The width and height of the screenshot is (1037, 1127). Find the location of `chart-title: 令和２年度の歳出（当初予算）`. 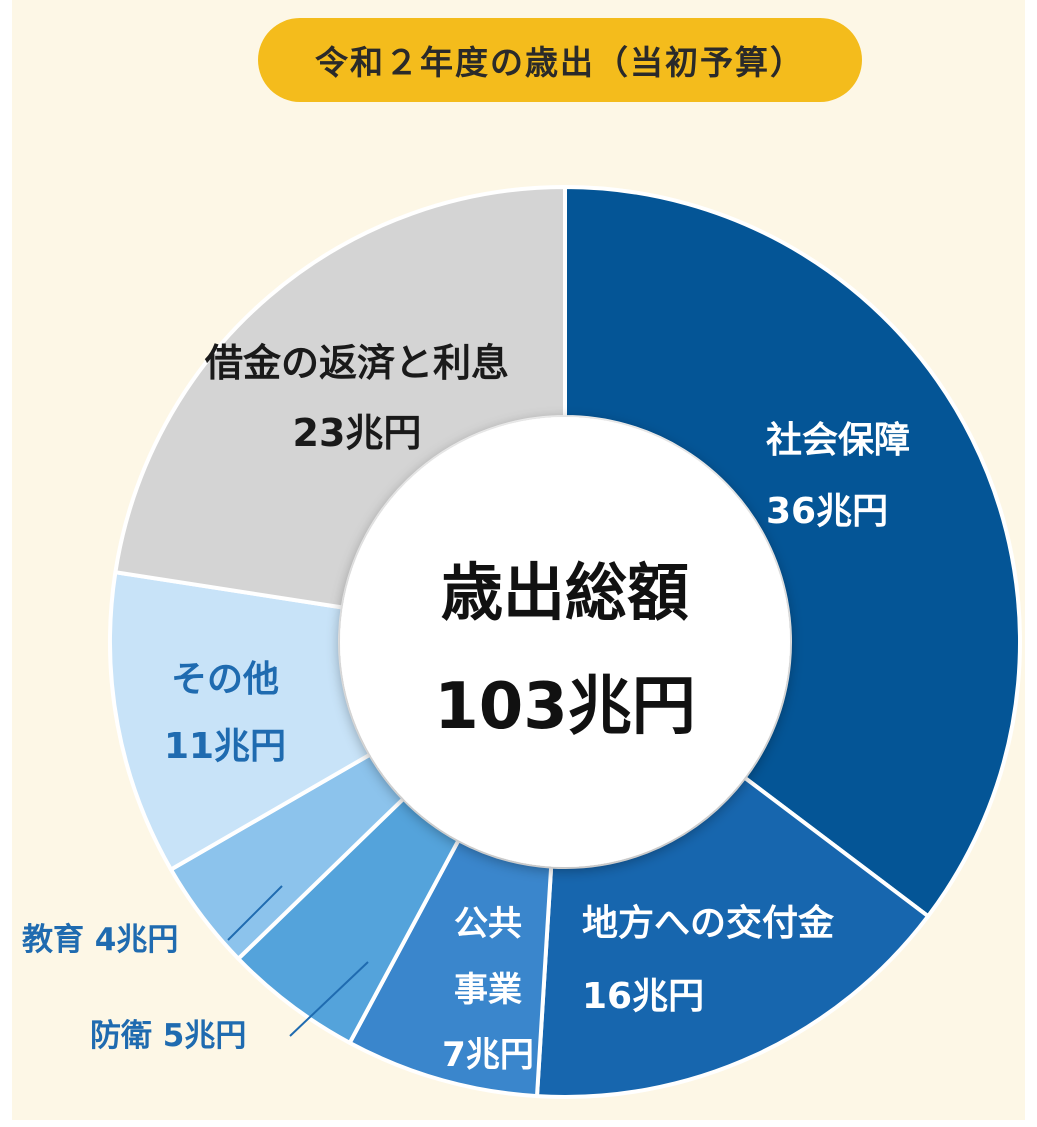

chart-title: 令和２年度の歳出（当初予算） is located at coordinates (560, 60).